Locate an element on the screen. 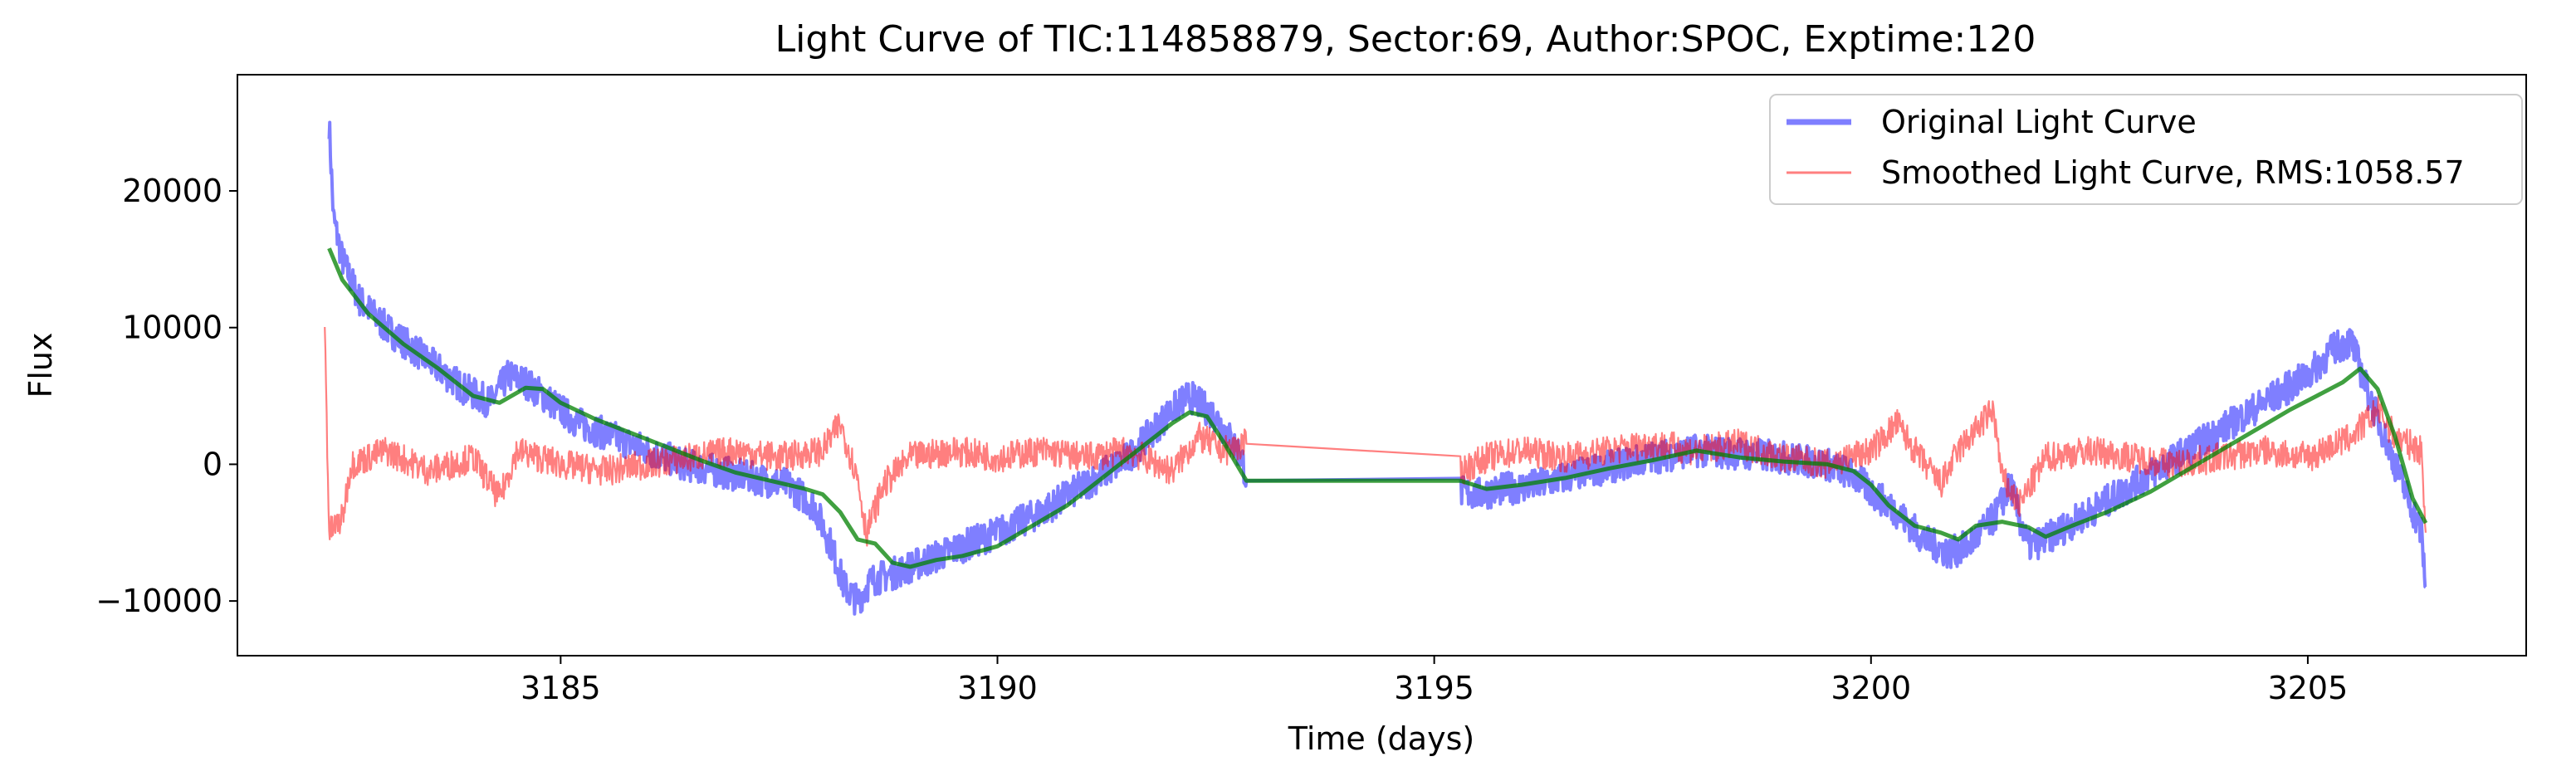 This screenshot has height=781, width=2576. x-axis-label: Time (days) is located at coordinates (1381, 738).